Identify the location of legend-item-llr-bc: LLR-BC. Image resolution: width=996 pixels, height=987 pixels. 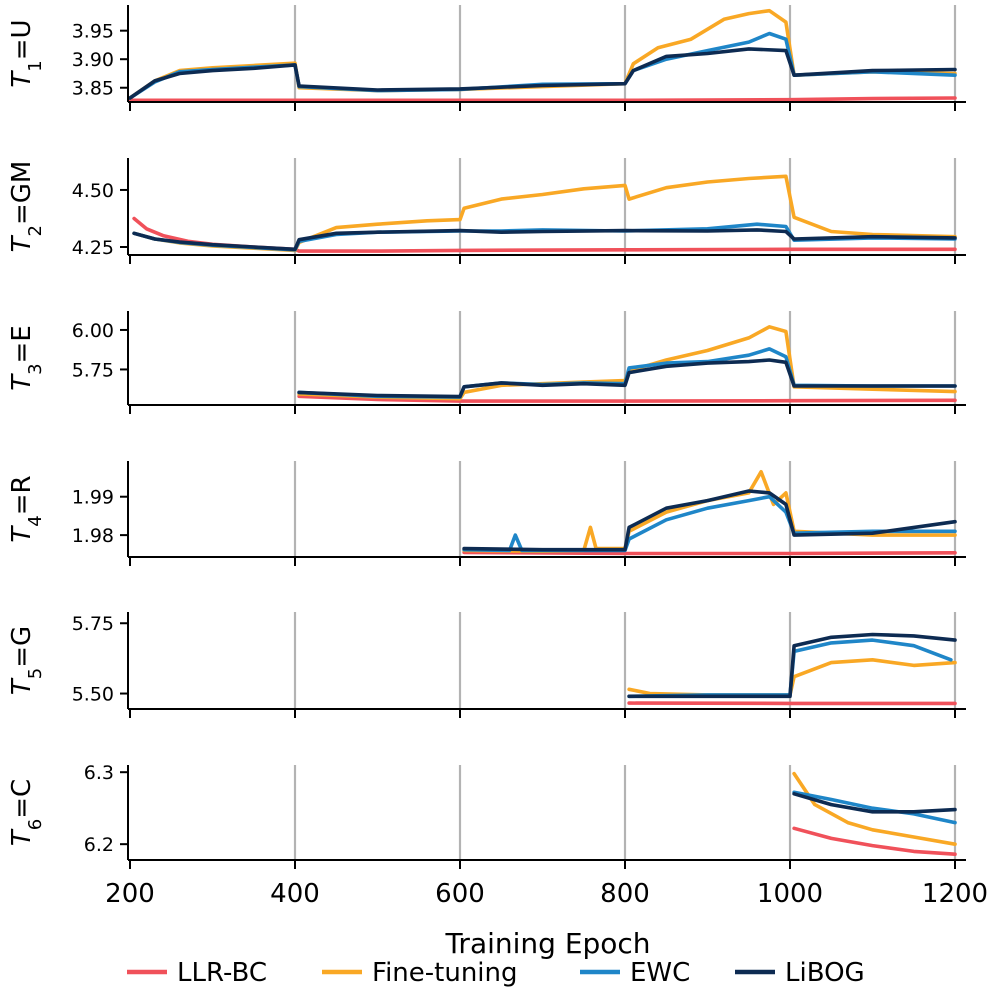
(197, 972).